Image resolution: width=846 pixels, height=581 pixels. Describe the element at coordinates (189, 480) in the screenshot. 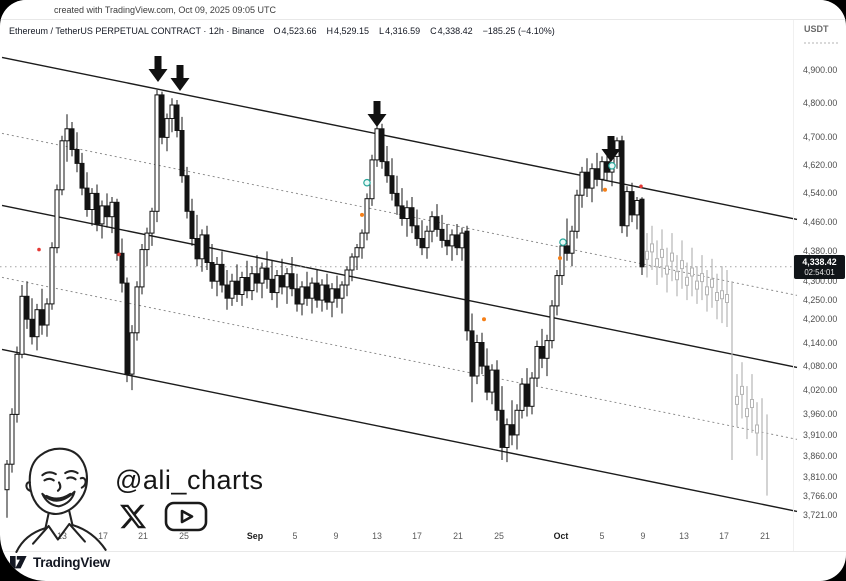

I see `author-handle: @ali_charts` at that location.